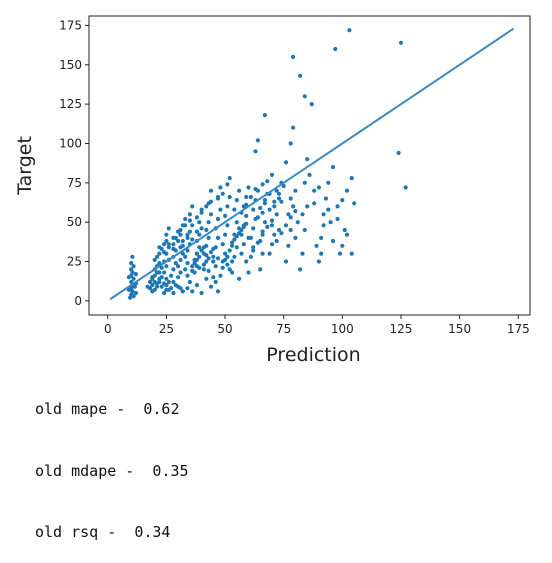 Image resolution: width=552 pixels, height=563 pixels. Describe the element at coordinates (108, 329) in the screenshot. I see `x-tick-label: 0` at that location.